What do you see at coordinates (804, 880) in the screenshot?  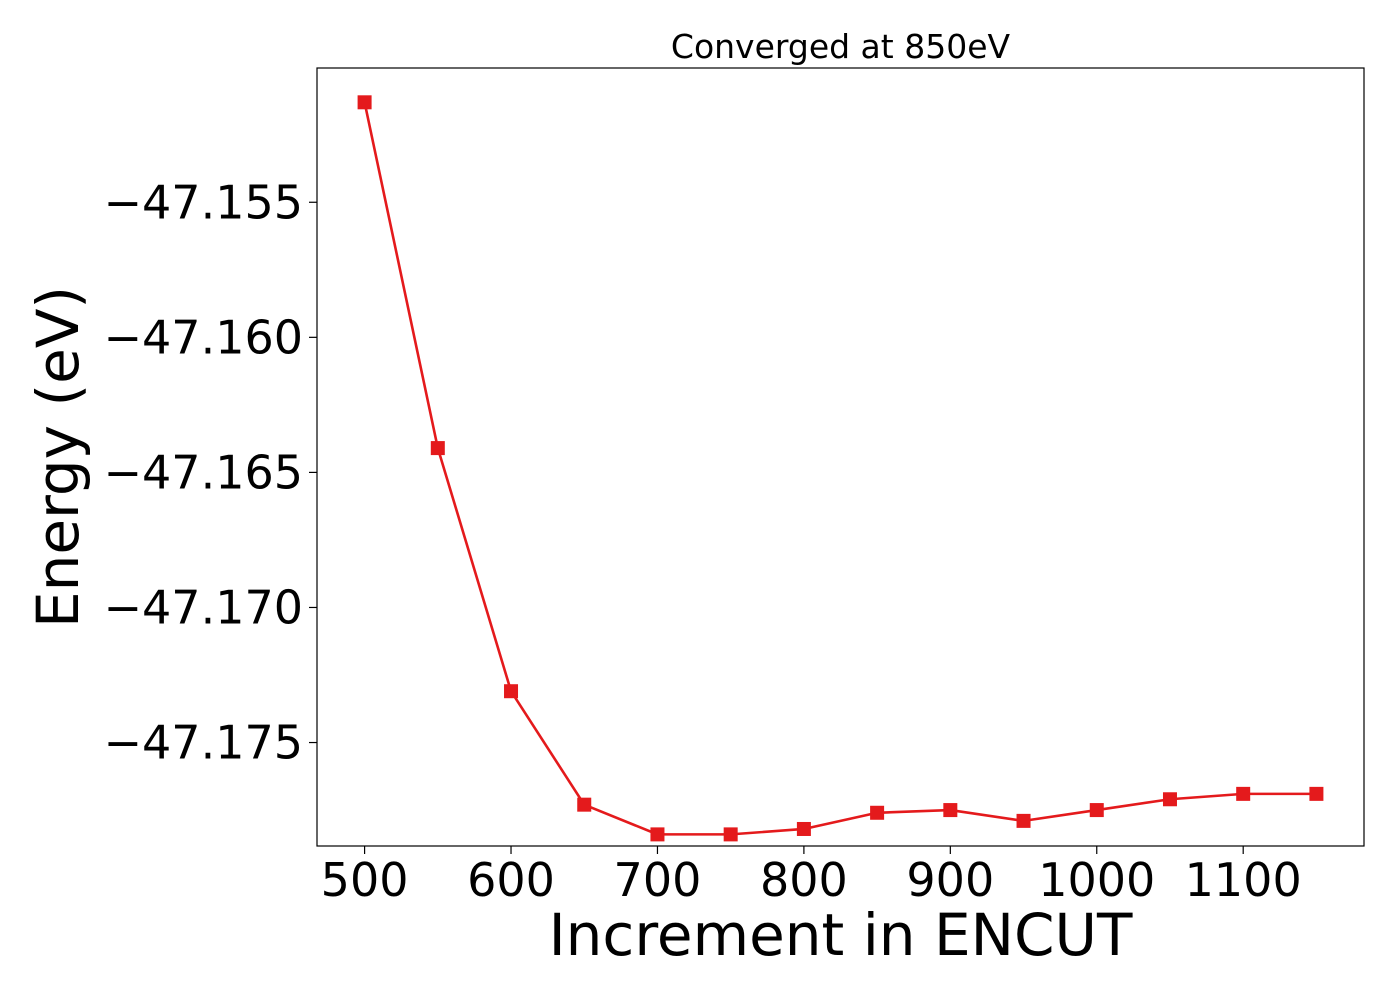 I see `x-tick-label: 800` at bounding box center [804, 880].